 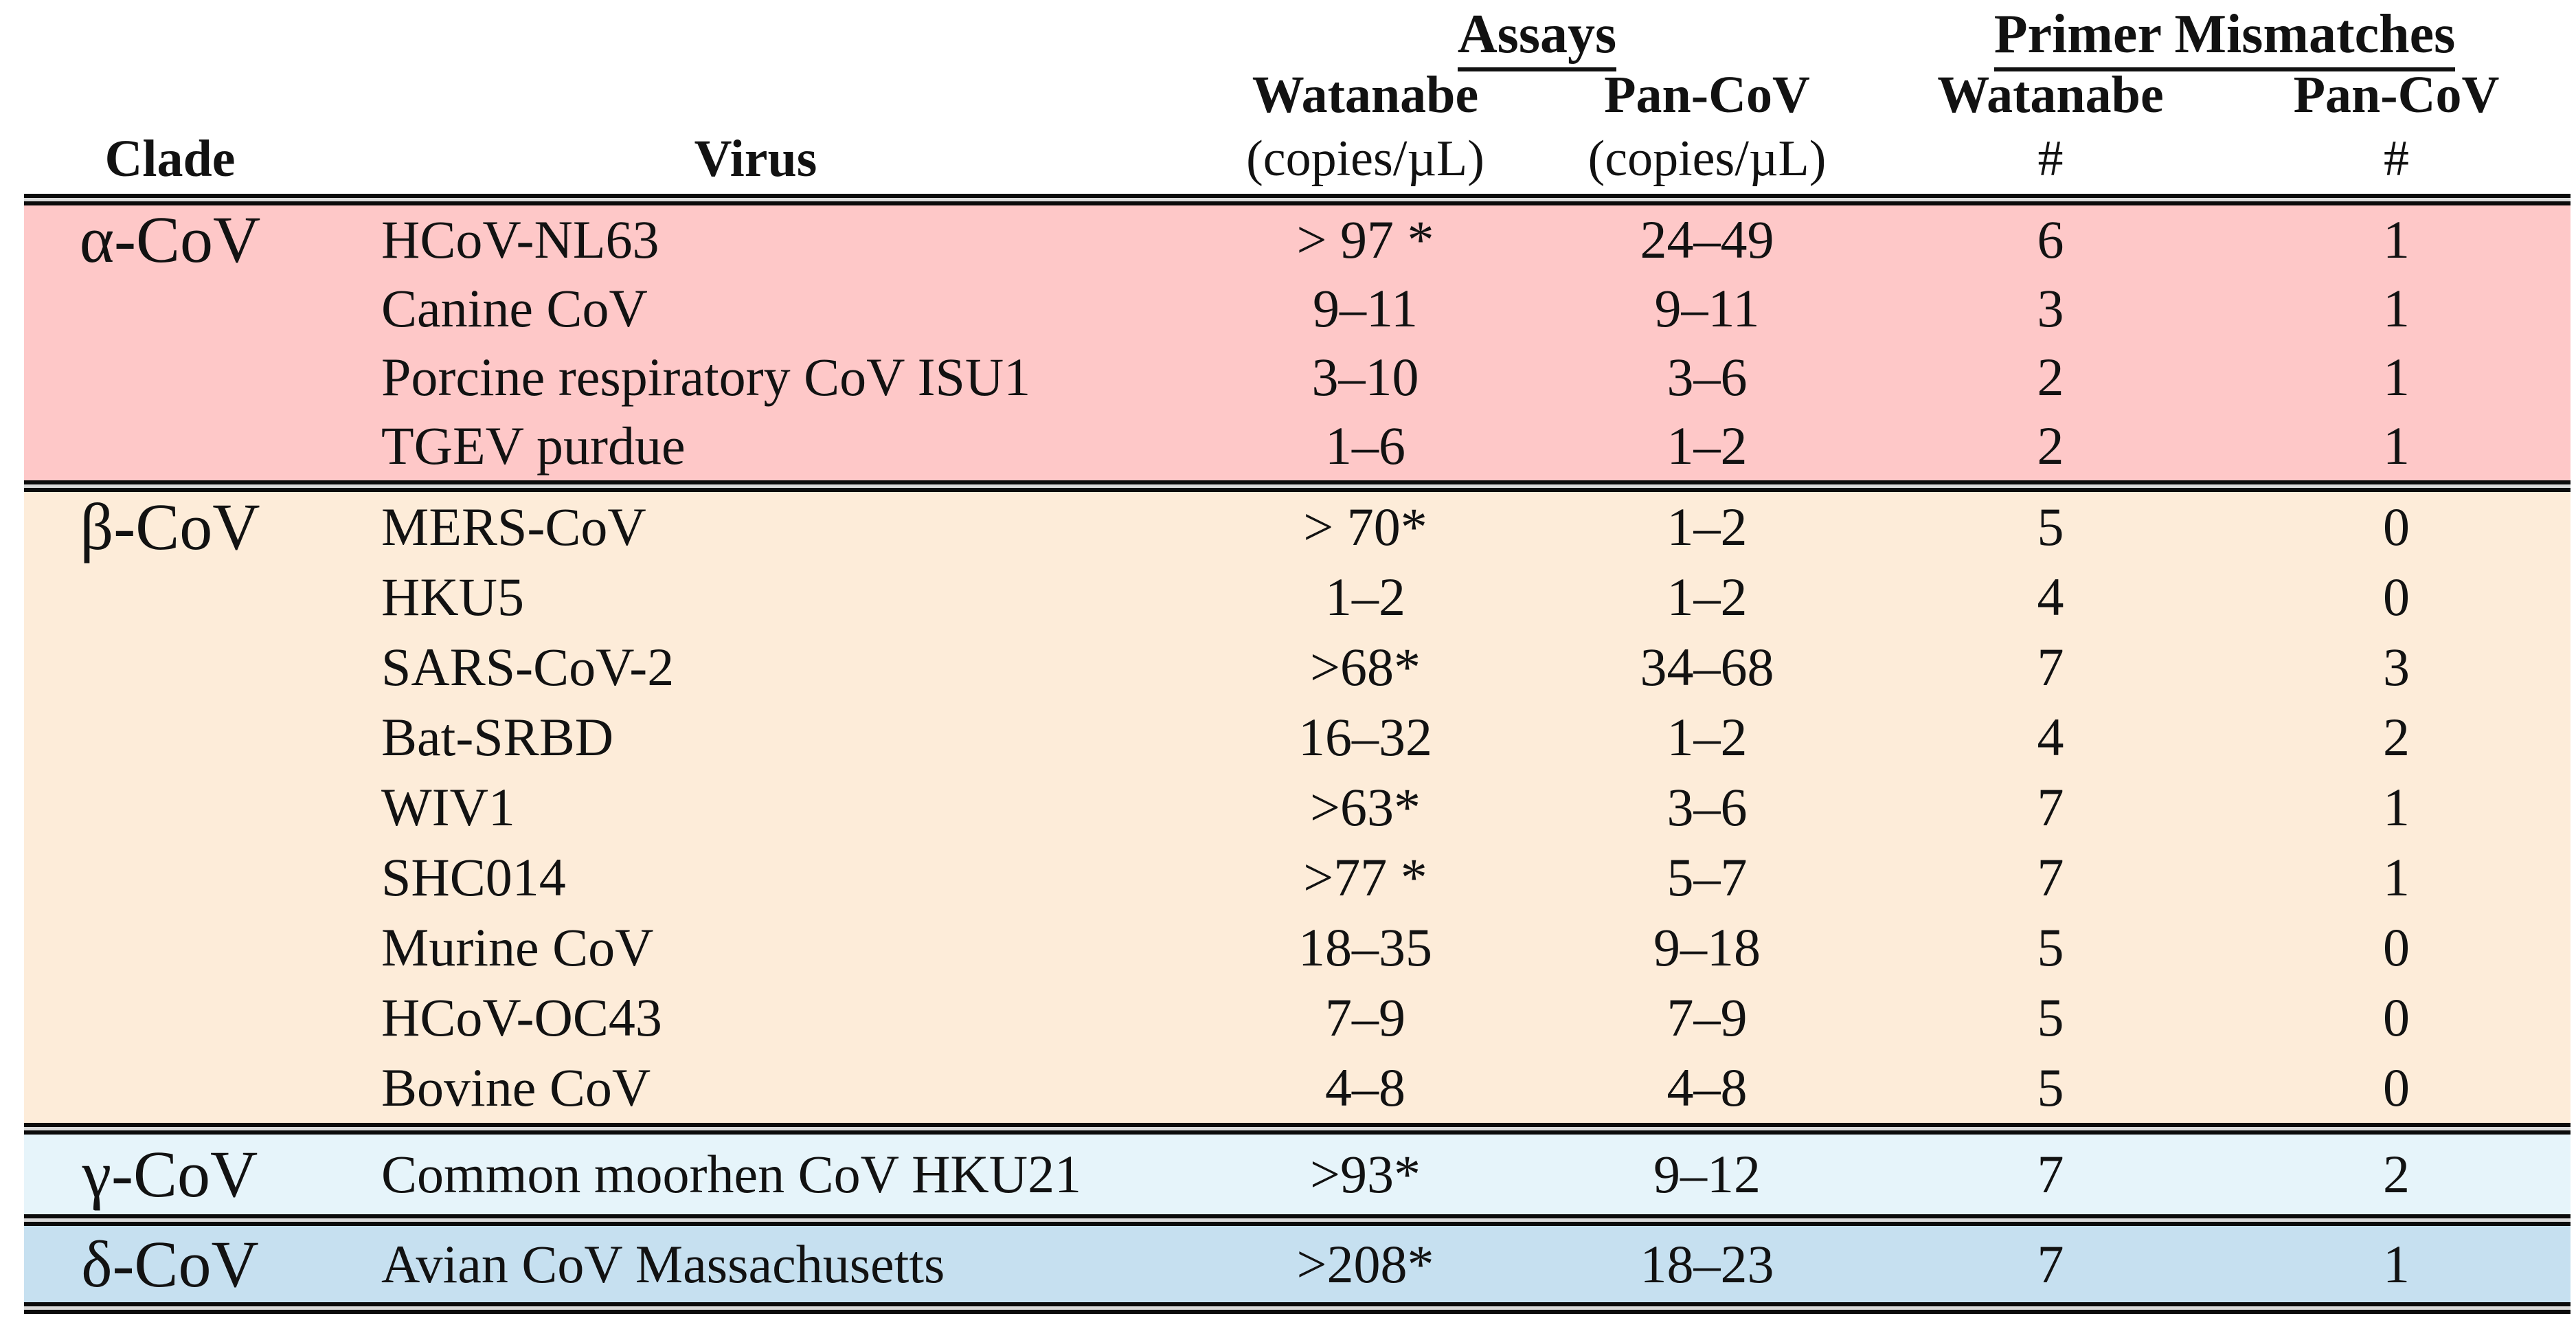 What do you see at coordinates (1707, 95) in the screenshot?
I see `pancov-assay-header: Pan-CoV` at bounding box center [1707, 95].